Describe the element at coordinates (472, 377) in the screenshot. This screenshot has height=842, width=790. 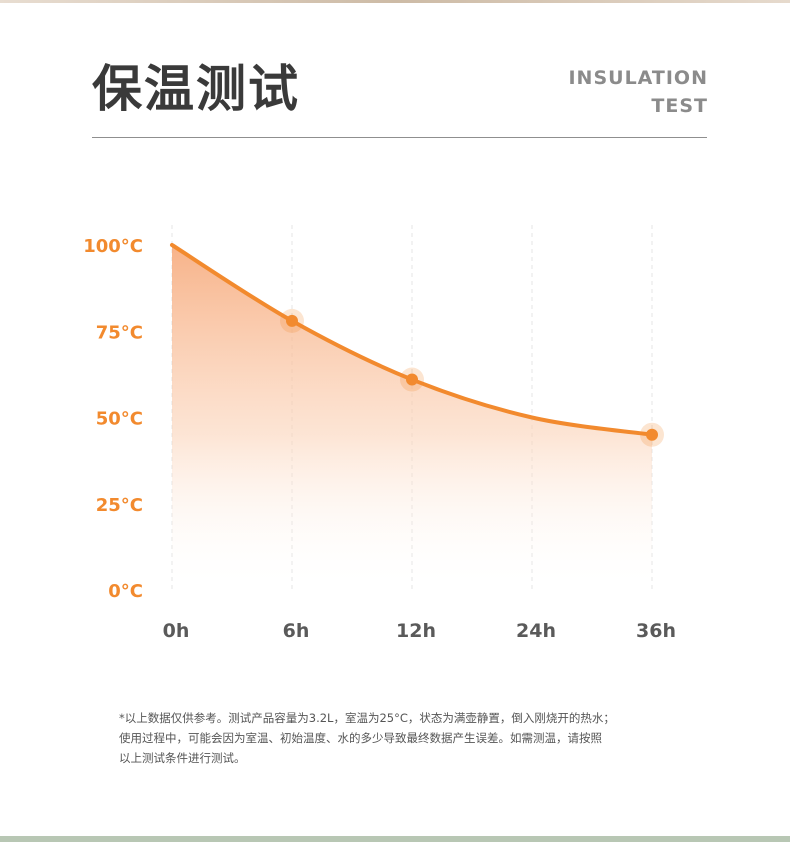
I see `series-markers` at that location.